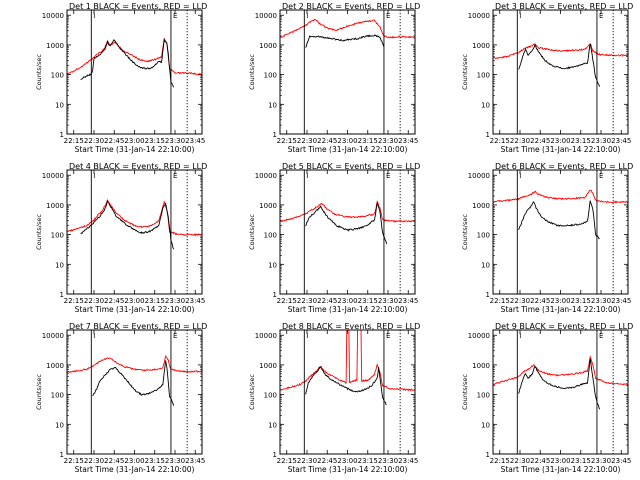 Image resolution: width=640 pixels, height=480 pixels. I want to click on chart-title: Det 2 BLACK = Events, RED = LLD, so click(351, 6).